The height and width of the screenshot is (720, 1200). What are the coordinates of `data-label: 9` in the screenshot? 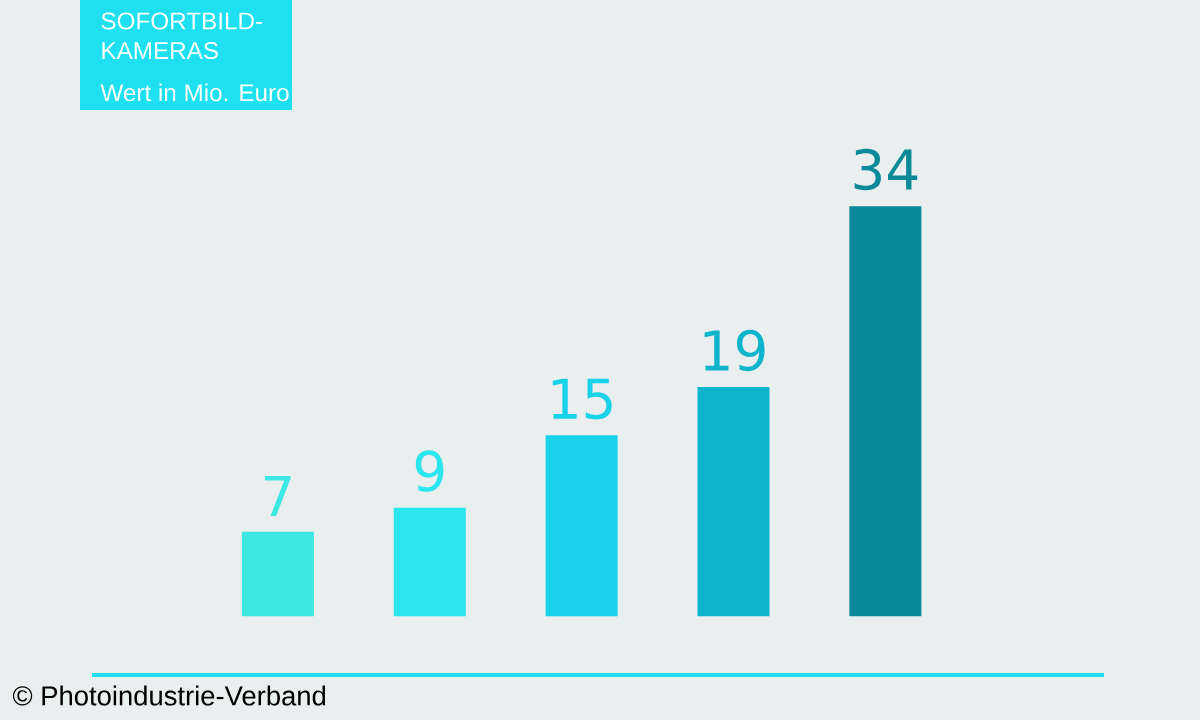 It's located at (429, 471).